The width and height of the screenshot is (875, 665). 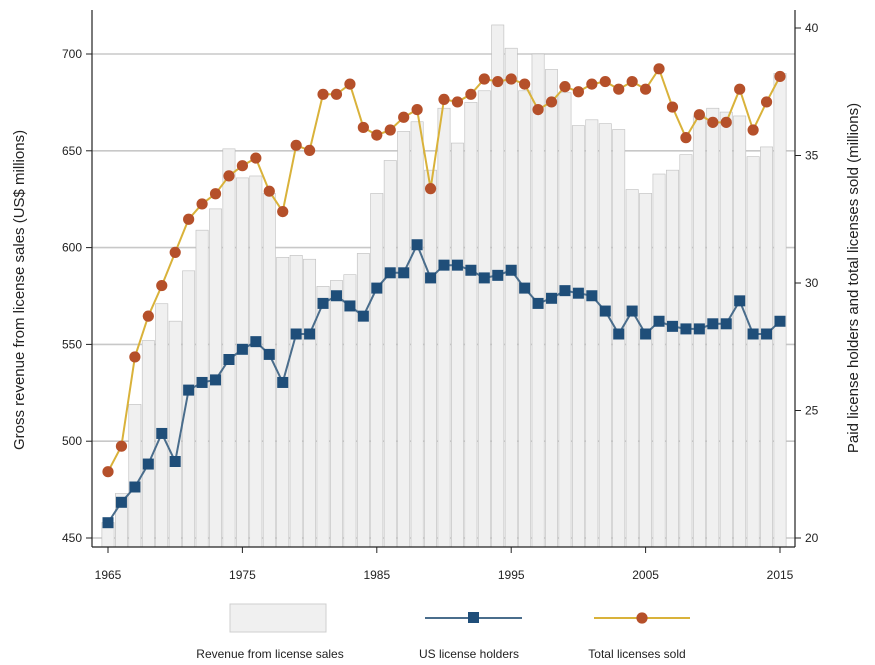 What do you see at coordinates (632, 311) in the screenshot?
I see `point-license-holders-2004` at bounding box center [632, 311].